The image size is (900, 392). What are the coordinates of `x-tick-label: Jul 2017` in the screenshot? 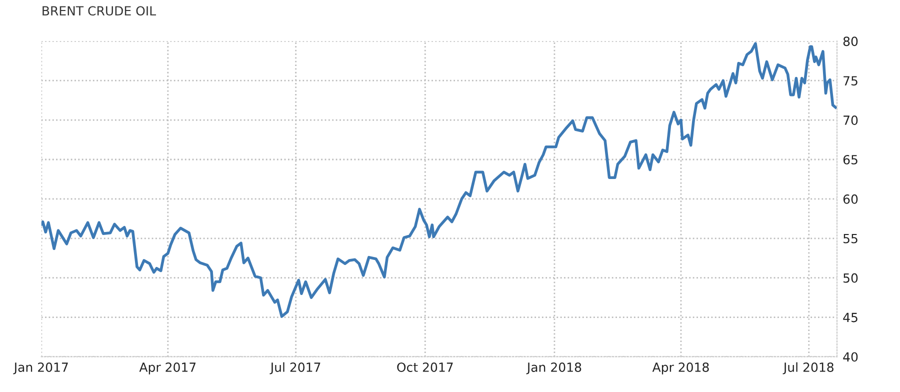 It's located at (295, 368).